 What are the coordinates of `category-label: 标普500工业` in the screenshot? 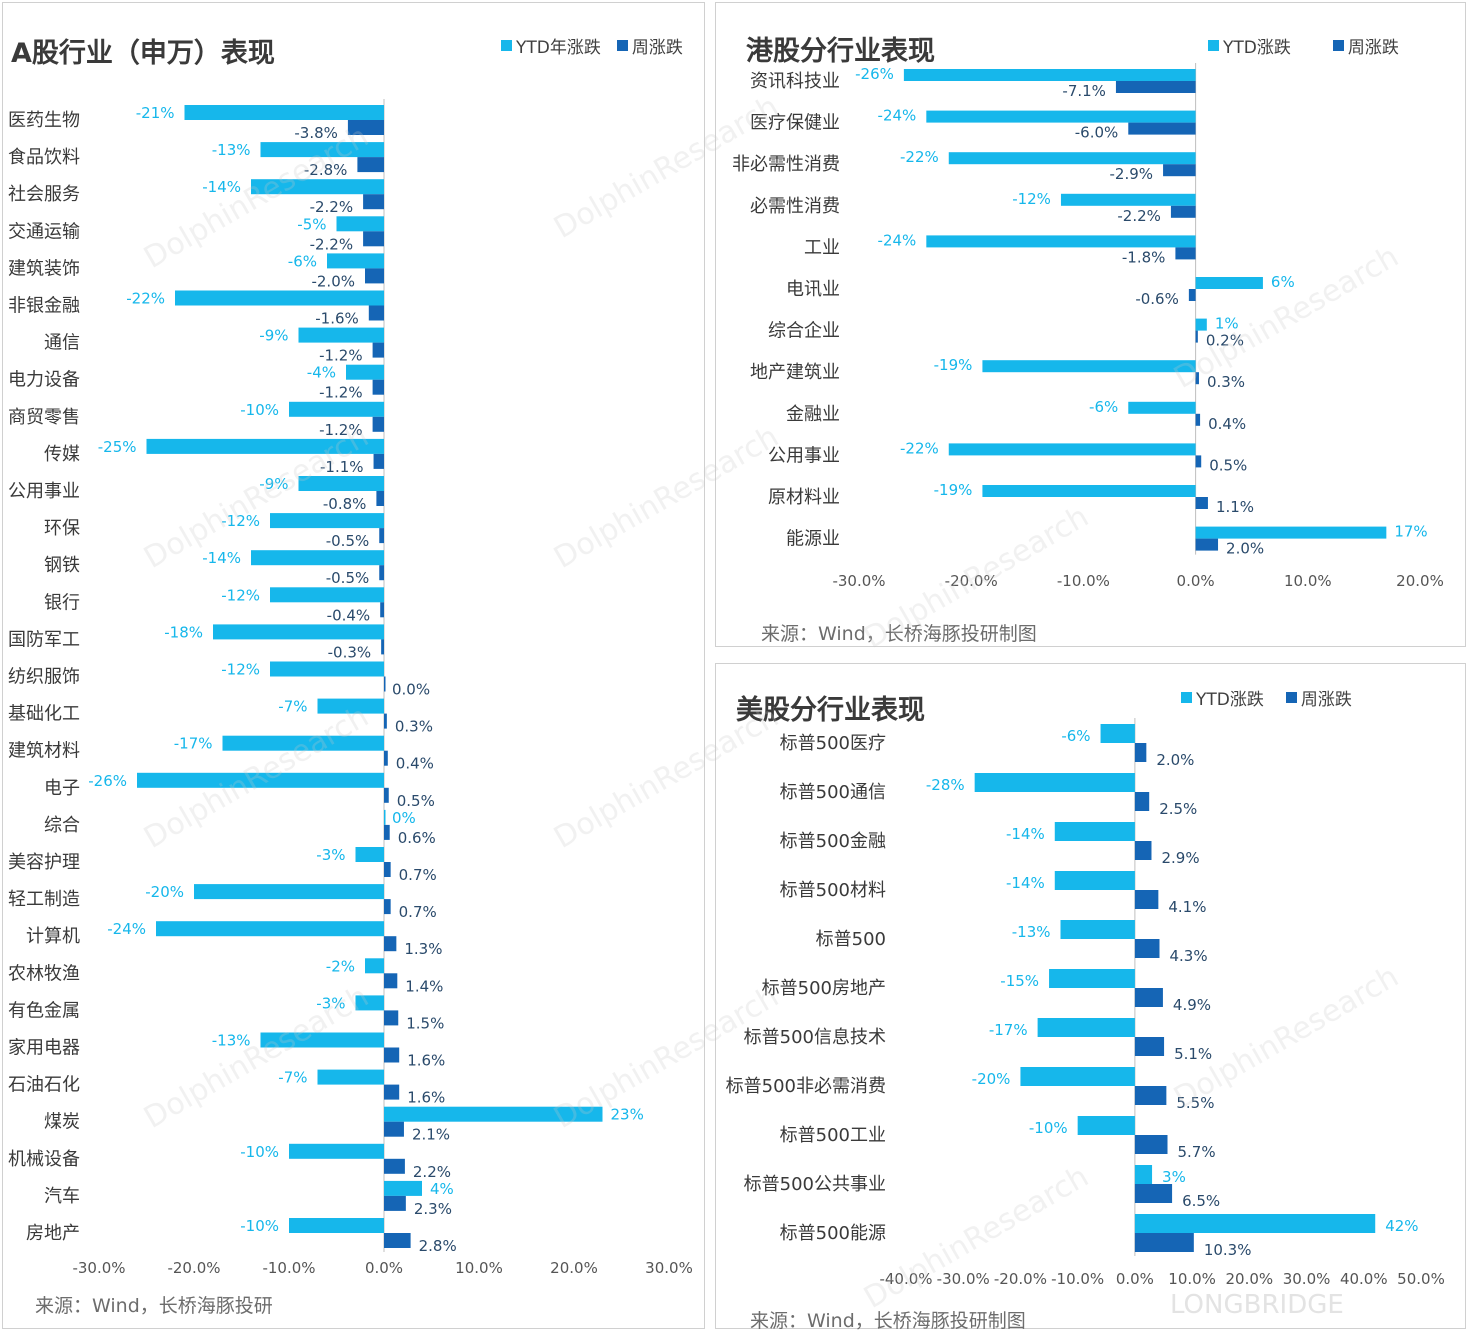 It's located at (833, 1135).